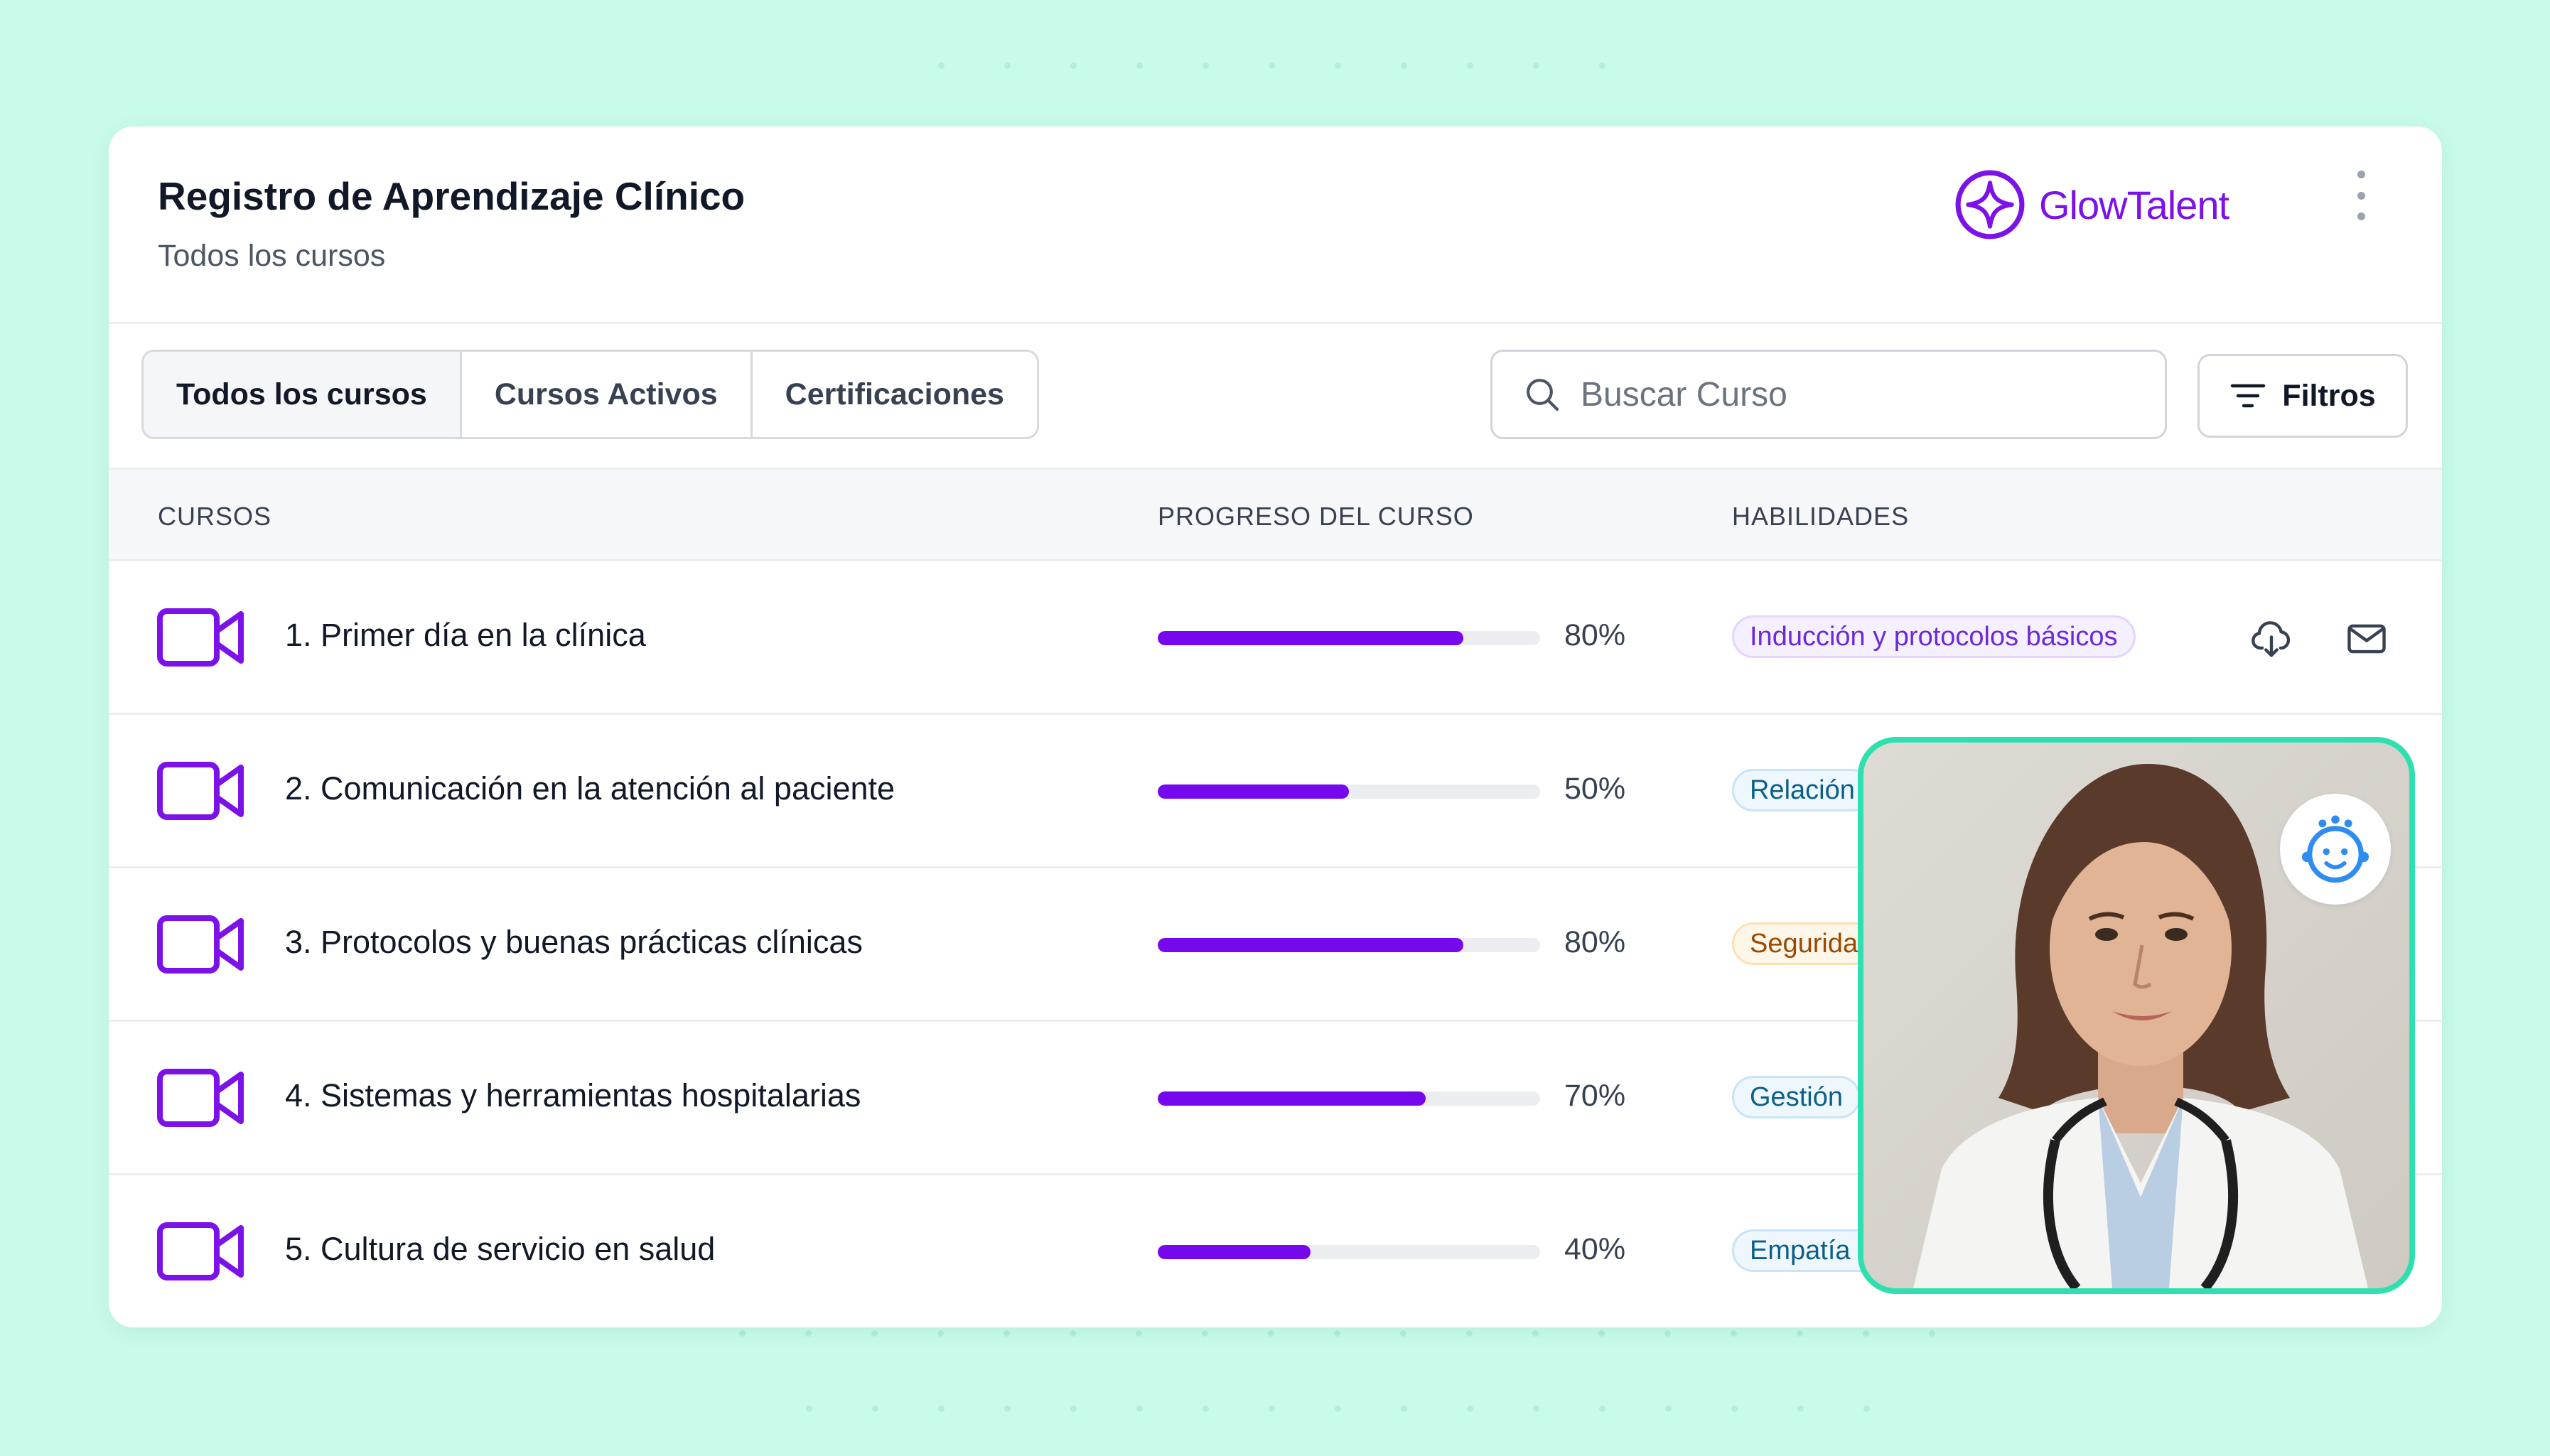 The height and width of the screenshot is (1456, 2550). Describe the element at coordinates (1275, 323) in the screenshot. I see `header-divider` at that location.